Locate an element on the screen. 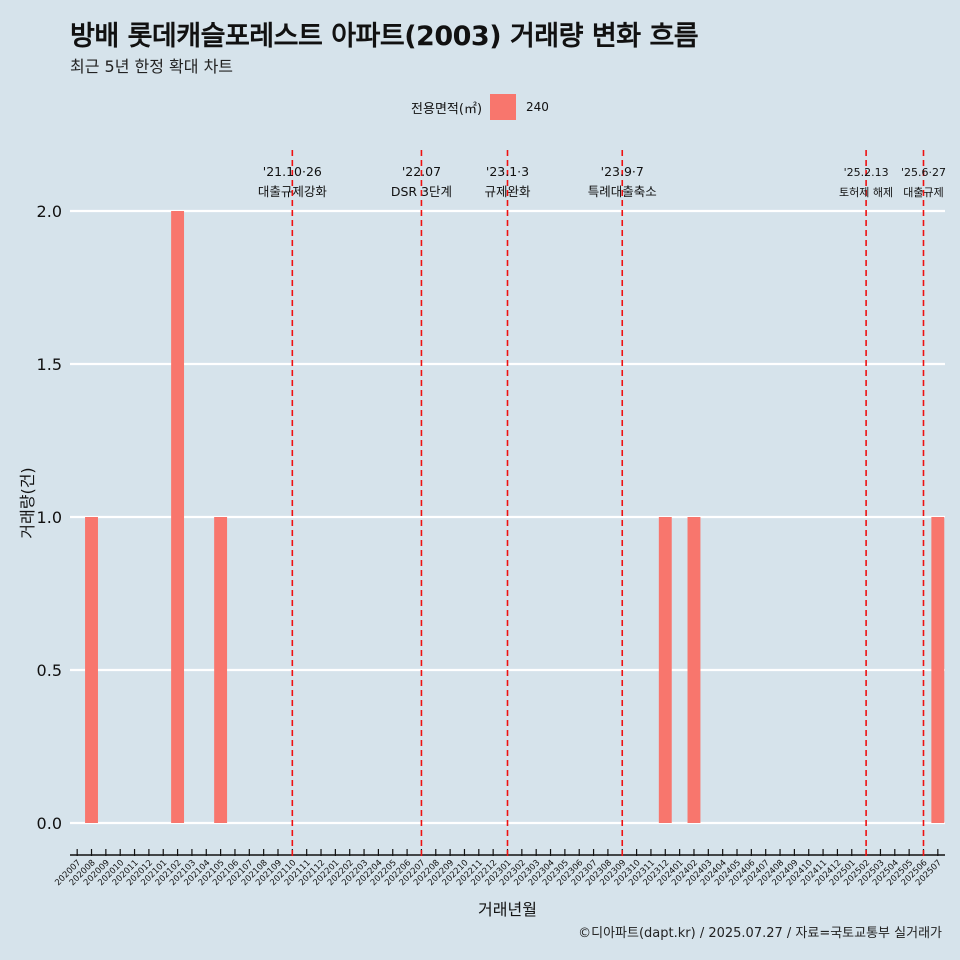  y-axis-title: 거래량(건) is located at coordinates (27, 502).